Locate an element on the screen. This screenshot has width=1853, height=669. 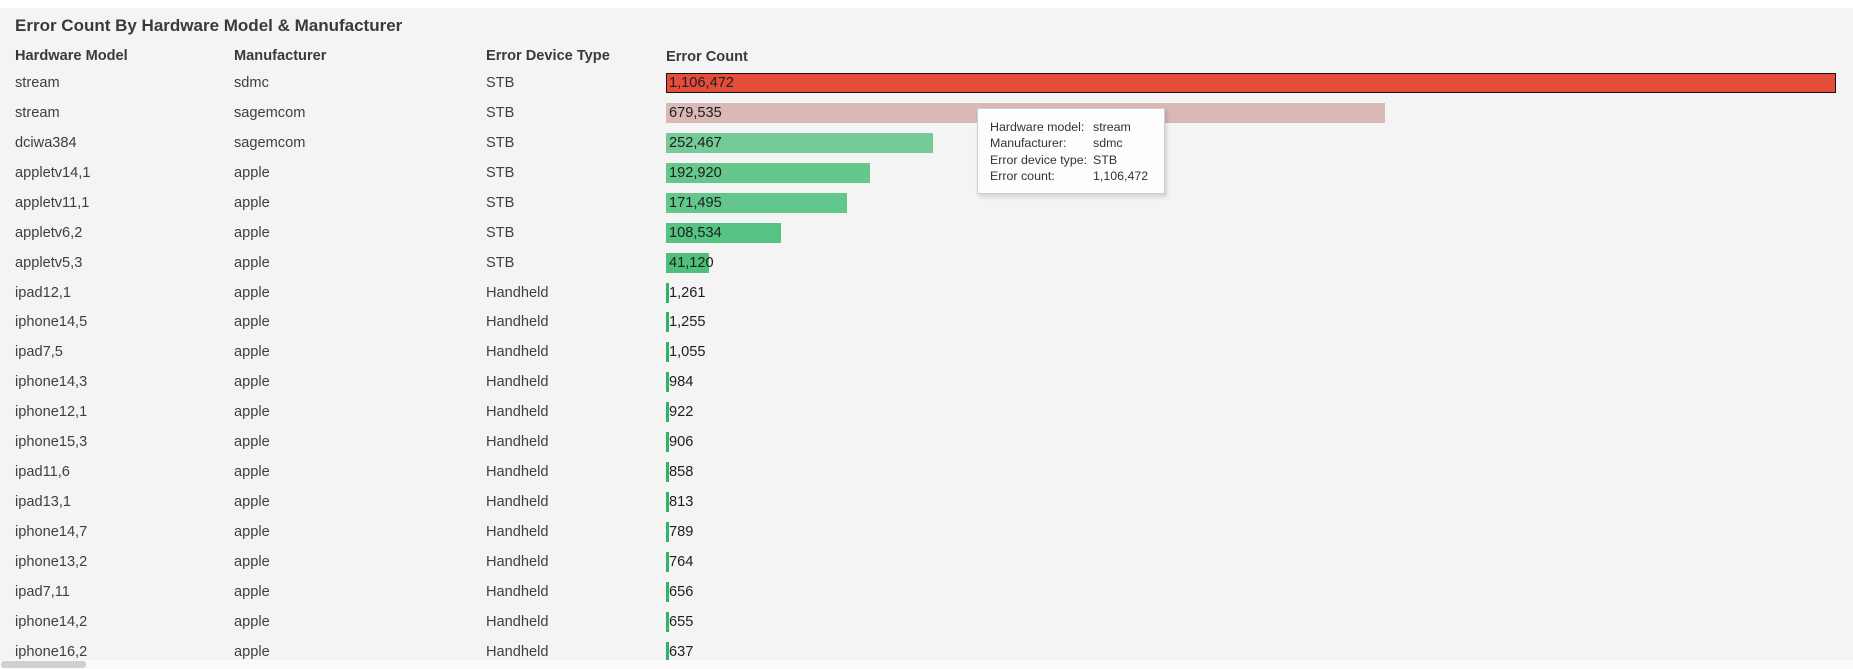
bar-value-label: 1,106,472 is located at coordinates (701, 82).